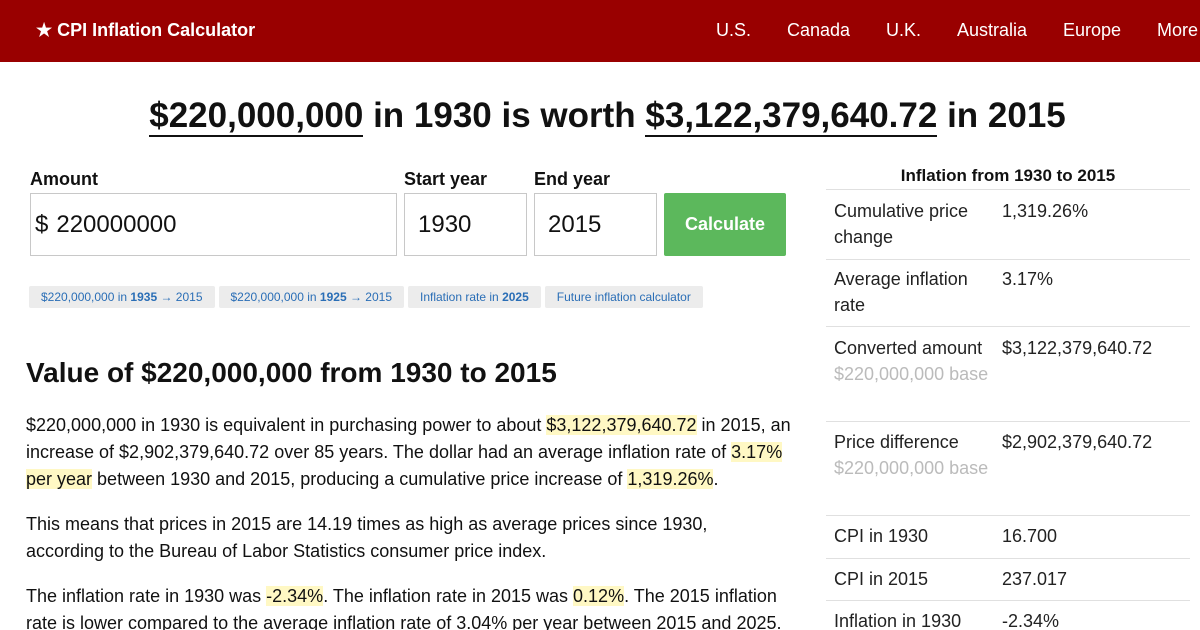 The image size is (1200, 630). What do you see at coordinates (116, 224) in the screenshot?
I see `amount-input-value: 220000000` at bounding box center [116, 224].